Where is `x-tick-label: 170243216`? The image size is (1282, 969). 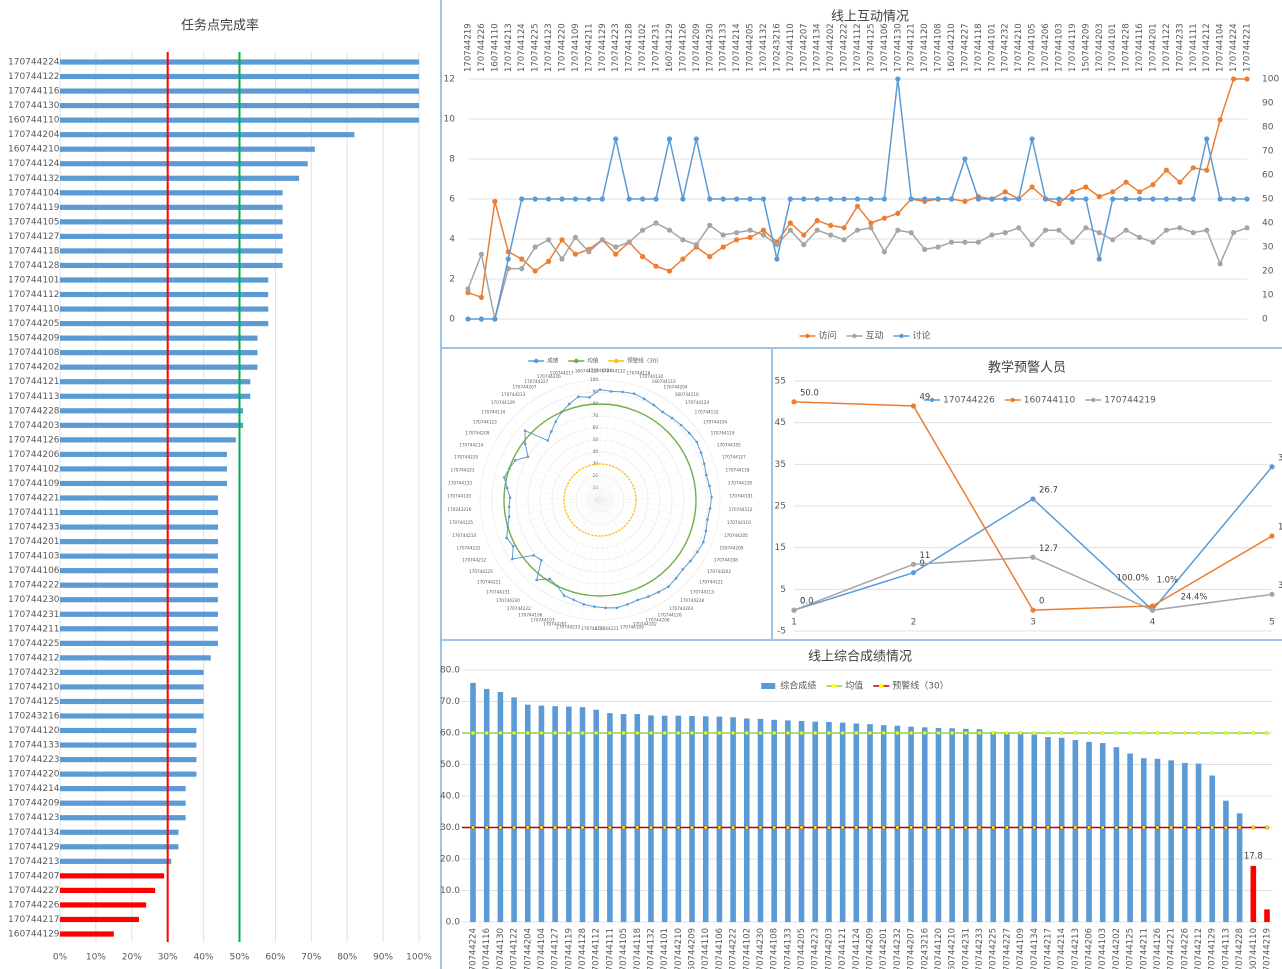
x-tick-label: 170243216 is located at coordinates (925, 948).